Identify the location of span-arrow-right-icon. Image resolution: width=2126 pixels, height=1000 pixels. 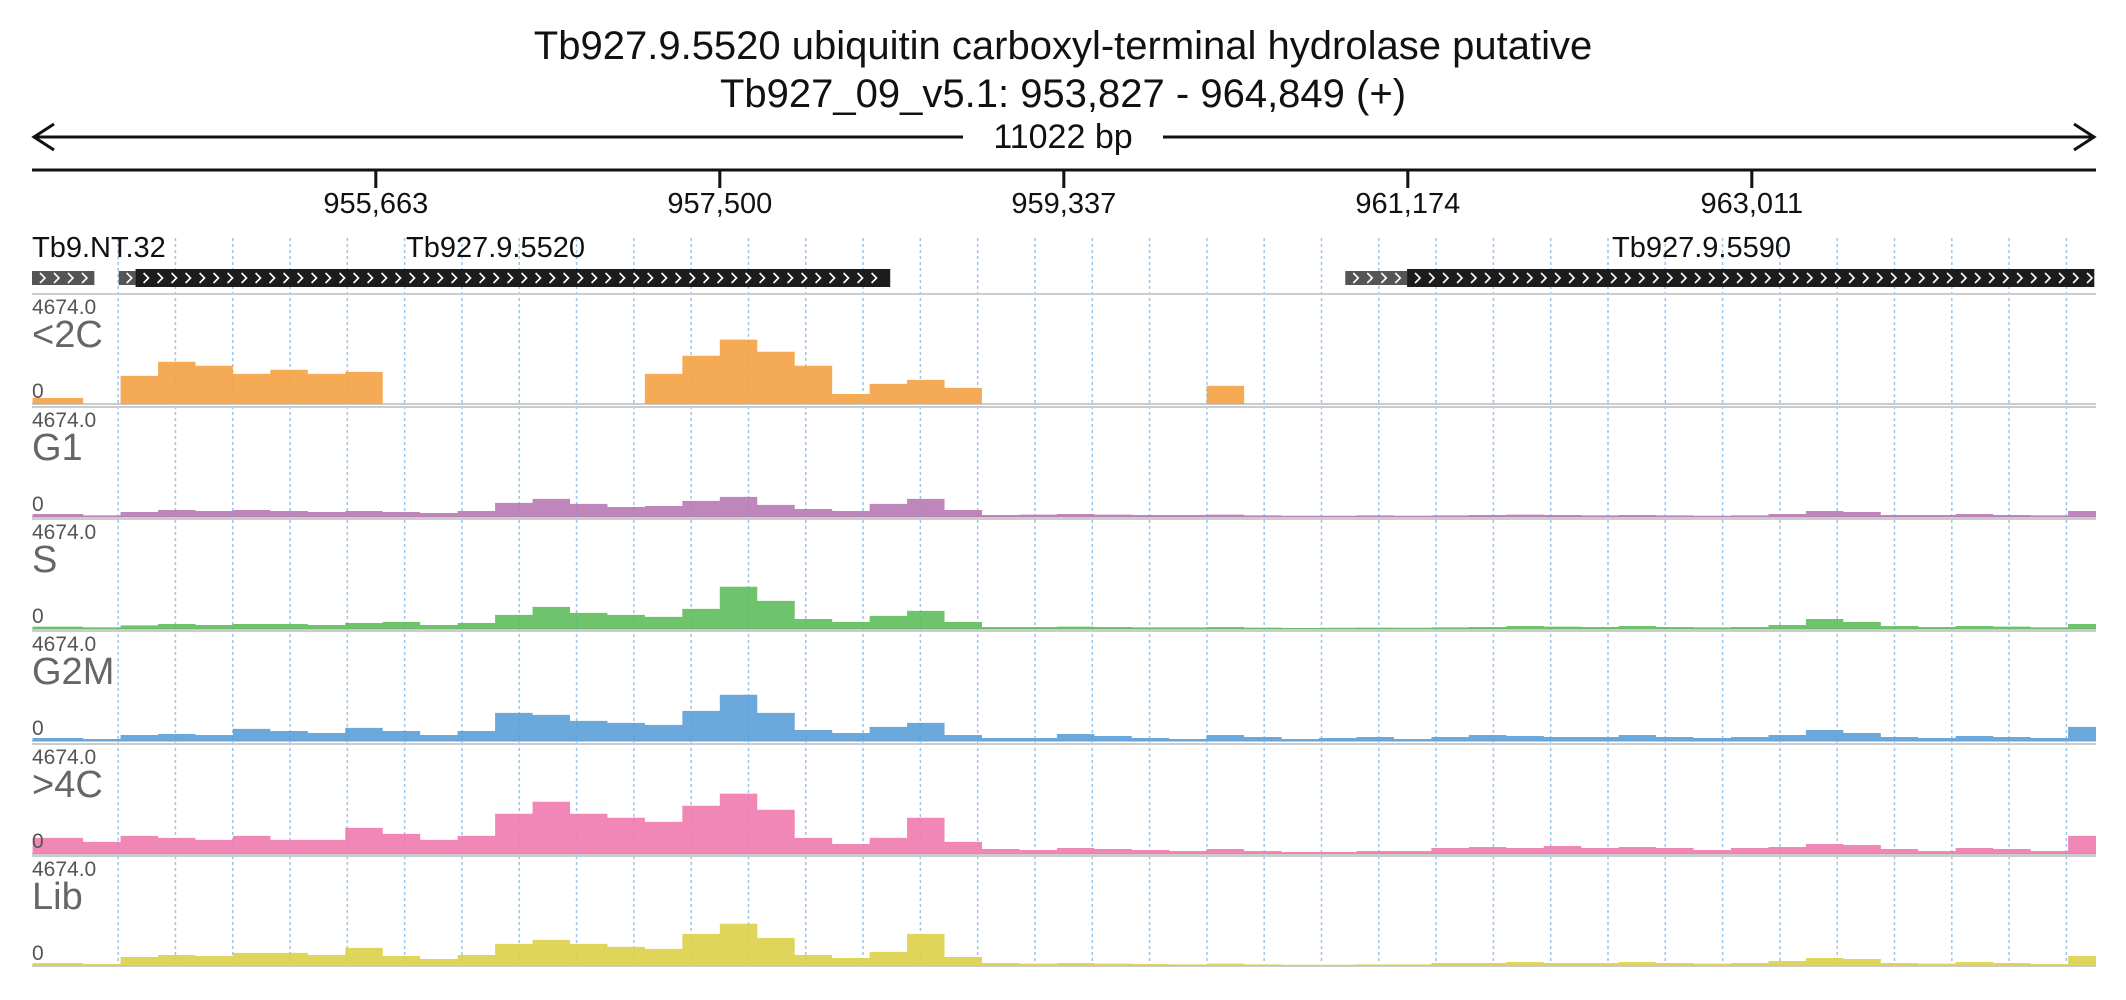
(2085, 137).